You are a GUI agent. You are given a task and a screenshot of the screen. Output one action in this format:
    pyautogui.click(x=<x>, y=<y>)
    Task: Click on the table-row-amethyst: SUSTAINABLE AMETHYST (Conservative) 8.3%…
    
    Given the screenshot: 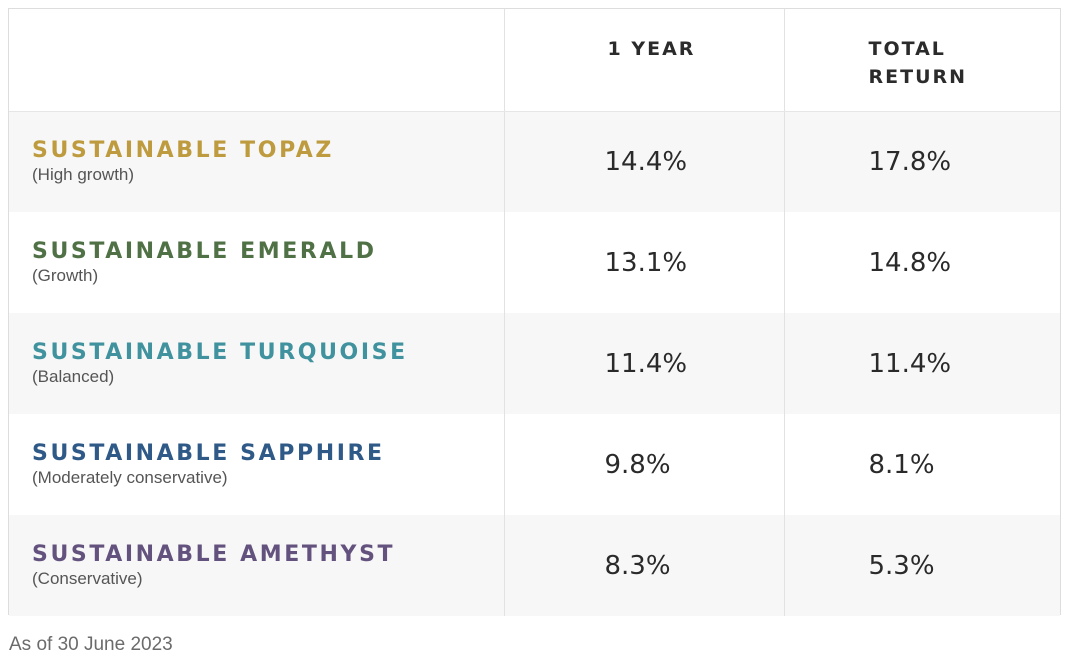 What is the action you would take?
    pyautogui.click(x=534, y=565)
    